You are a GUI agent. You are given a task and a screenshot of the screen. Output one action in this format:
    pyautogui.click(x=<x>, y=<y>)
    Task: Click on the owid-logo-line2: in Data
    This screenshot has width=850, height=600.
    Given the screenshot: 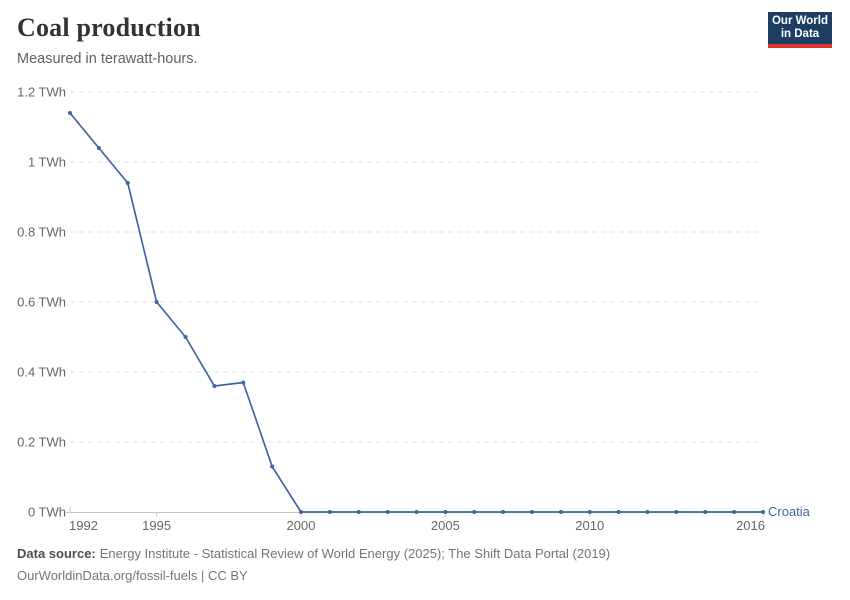 What is the action you would take?
    pyautogui.click(x=800, y=34)
    